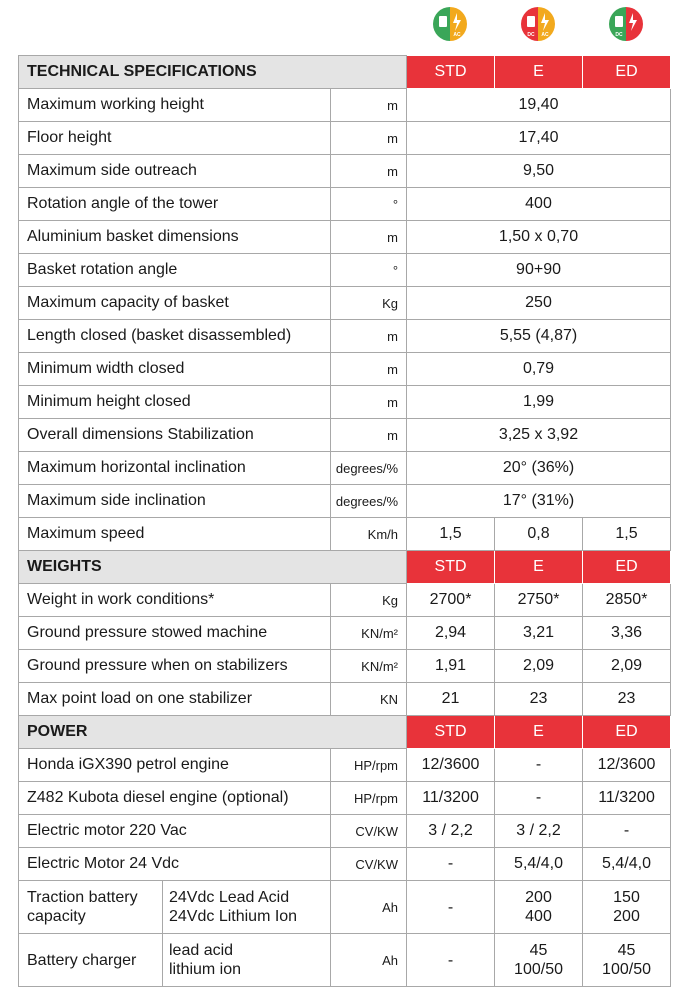 The width and height of the screenshot is (684, 997). Describe the element at coordinates (539, 732) in the screenshot. I see `column-header: E` at that location.